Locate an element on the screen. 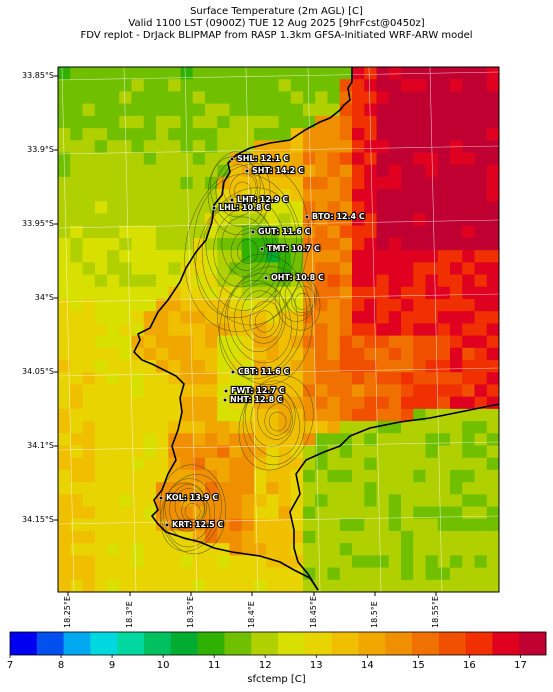 The image size is (553, 692). station-label: SHT: 14.2 C is located at coordinates (278, 170).